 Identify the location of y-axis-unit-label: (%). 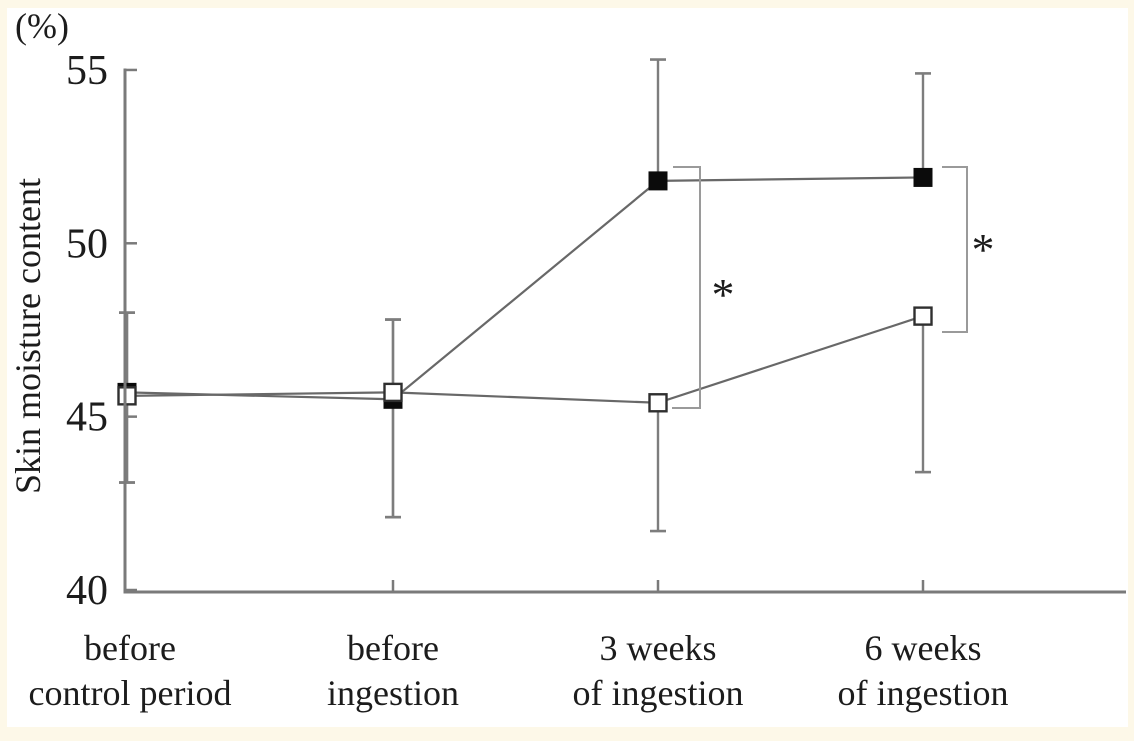
(42, 26).